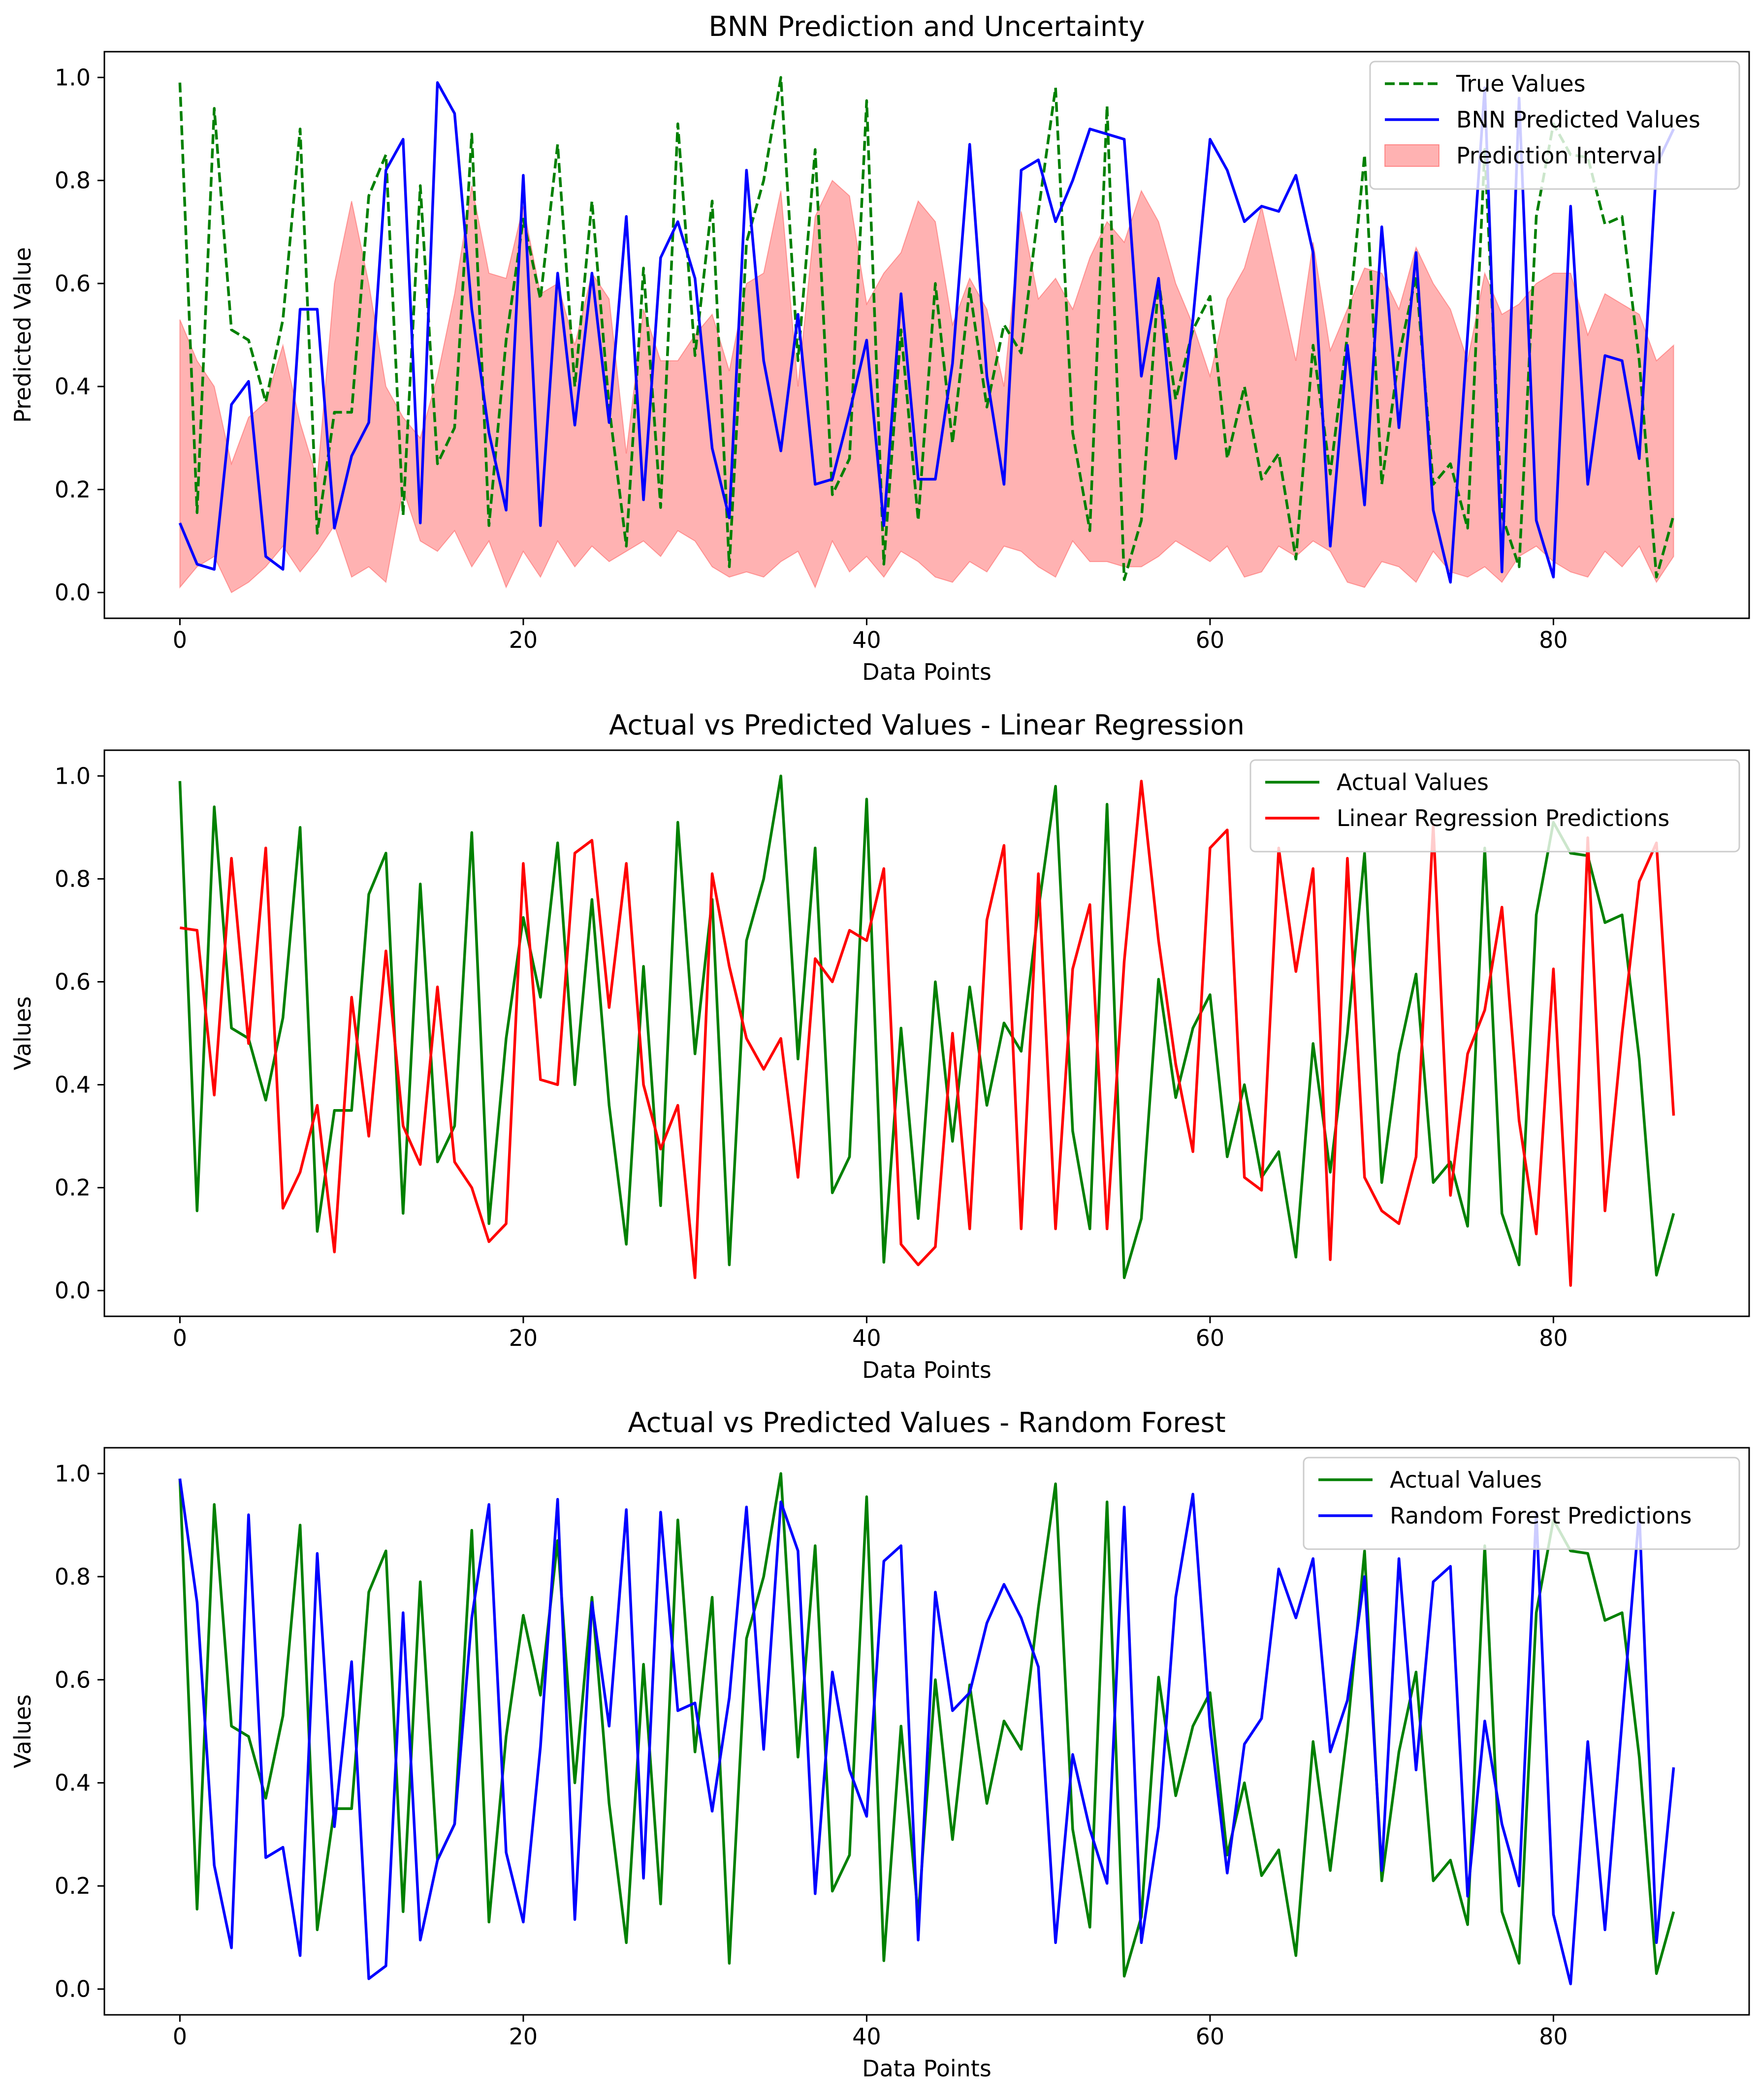 The height and width of the screenshot is (2100, 1759). I want to click on legend-label-random-forest-predictions: Random Forest Predictions, so click(1541, 1516).